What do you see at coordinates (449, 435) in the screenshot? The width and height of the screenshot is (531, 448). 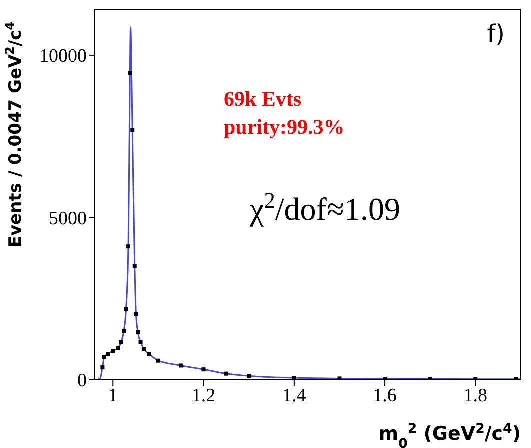 I see `x-axis-title: m$_{0}$$^{2}$ (GeV$^{2}$/c$^{4}$)` at bounding box center [449, 435].